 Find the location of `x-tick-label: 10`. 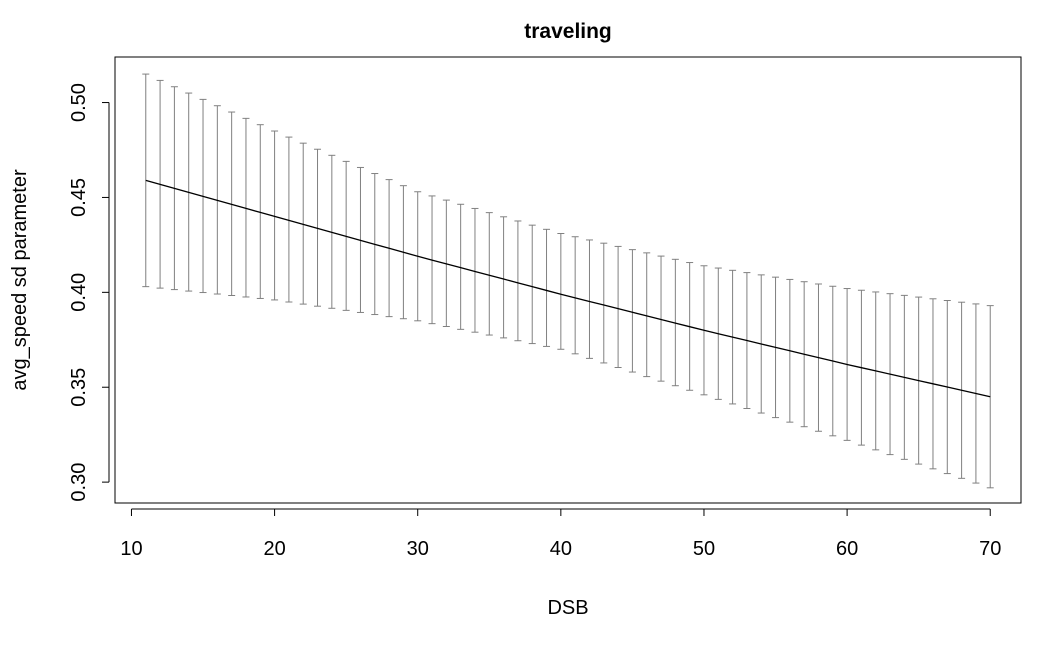

x-tick-label: 10 is located at coordinates (131, 549).